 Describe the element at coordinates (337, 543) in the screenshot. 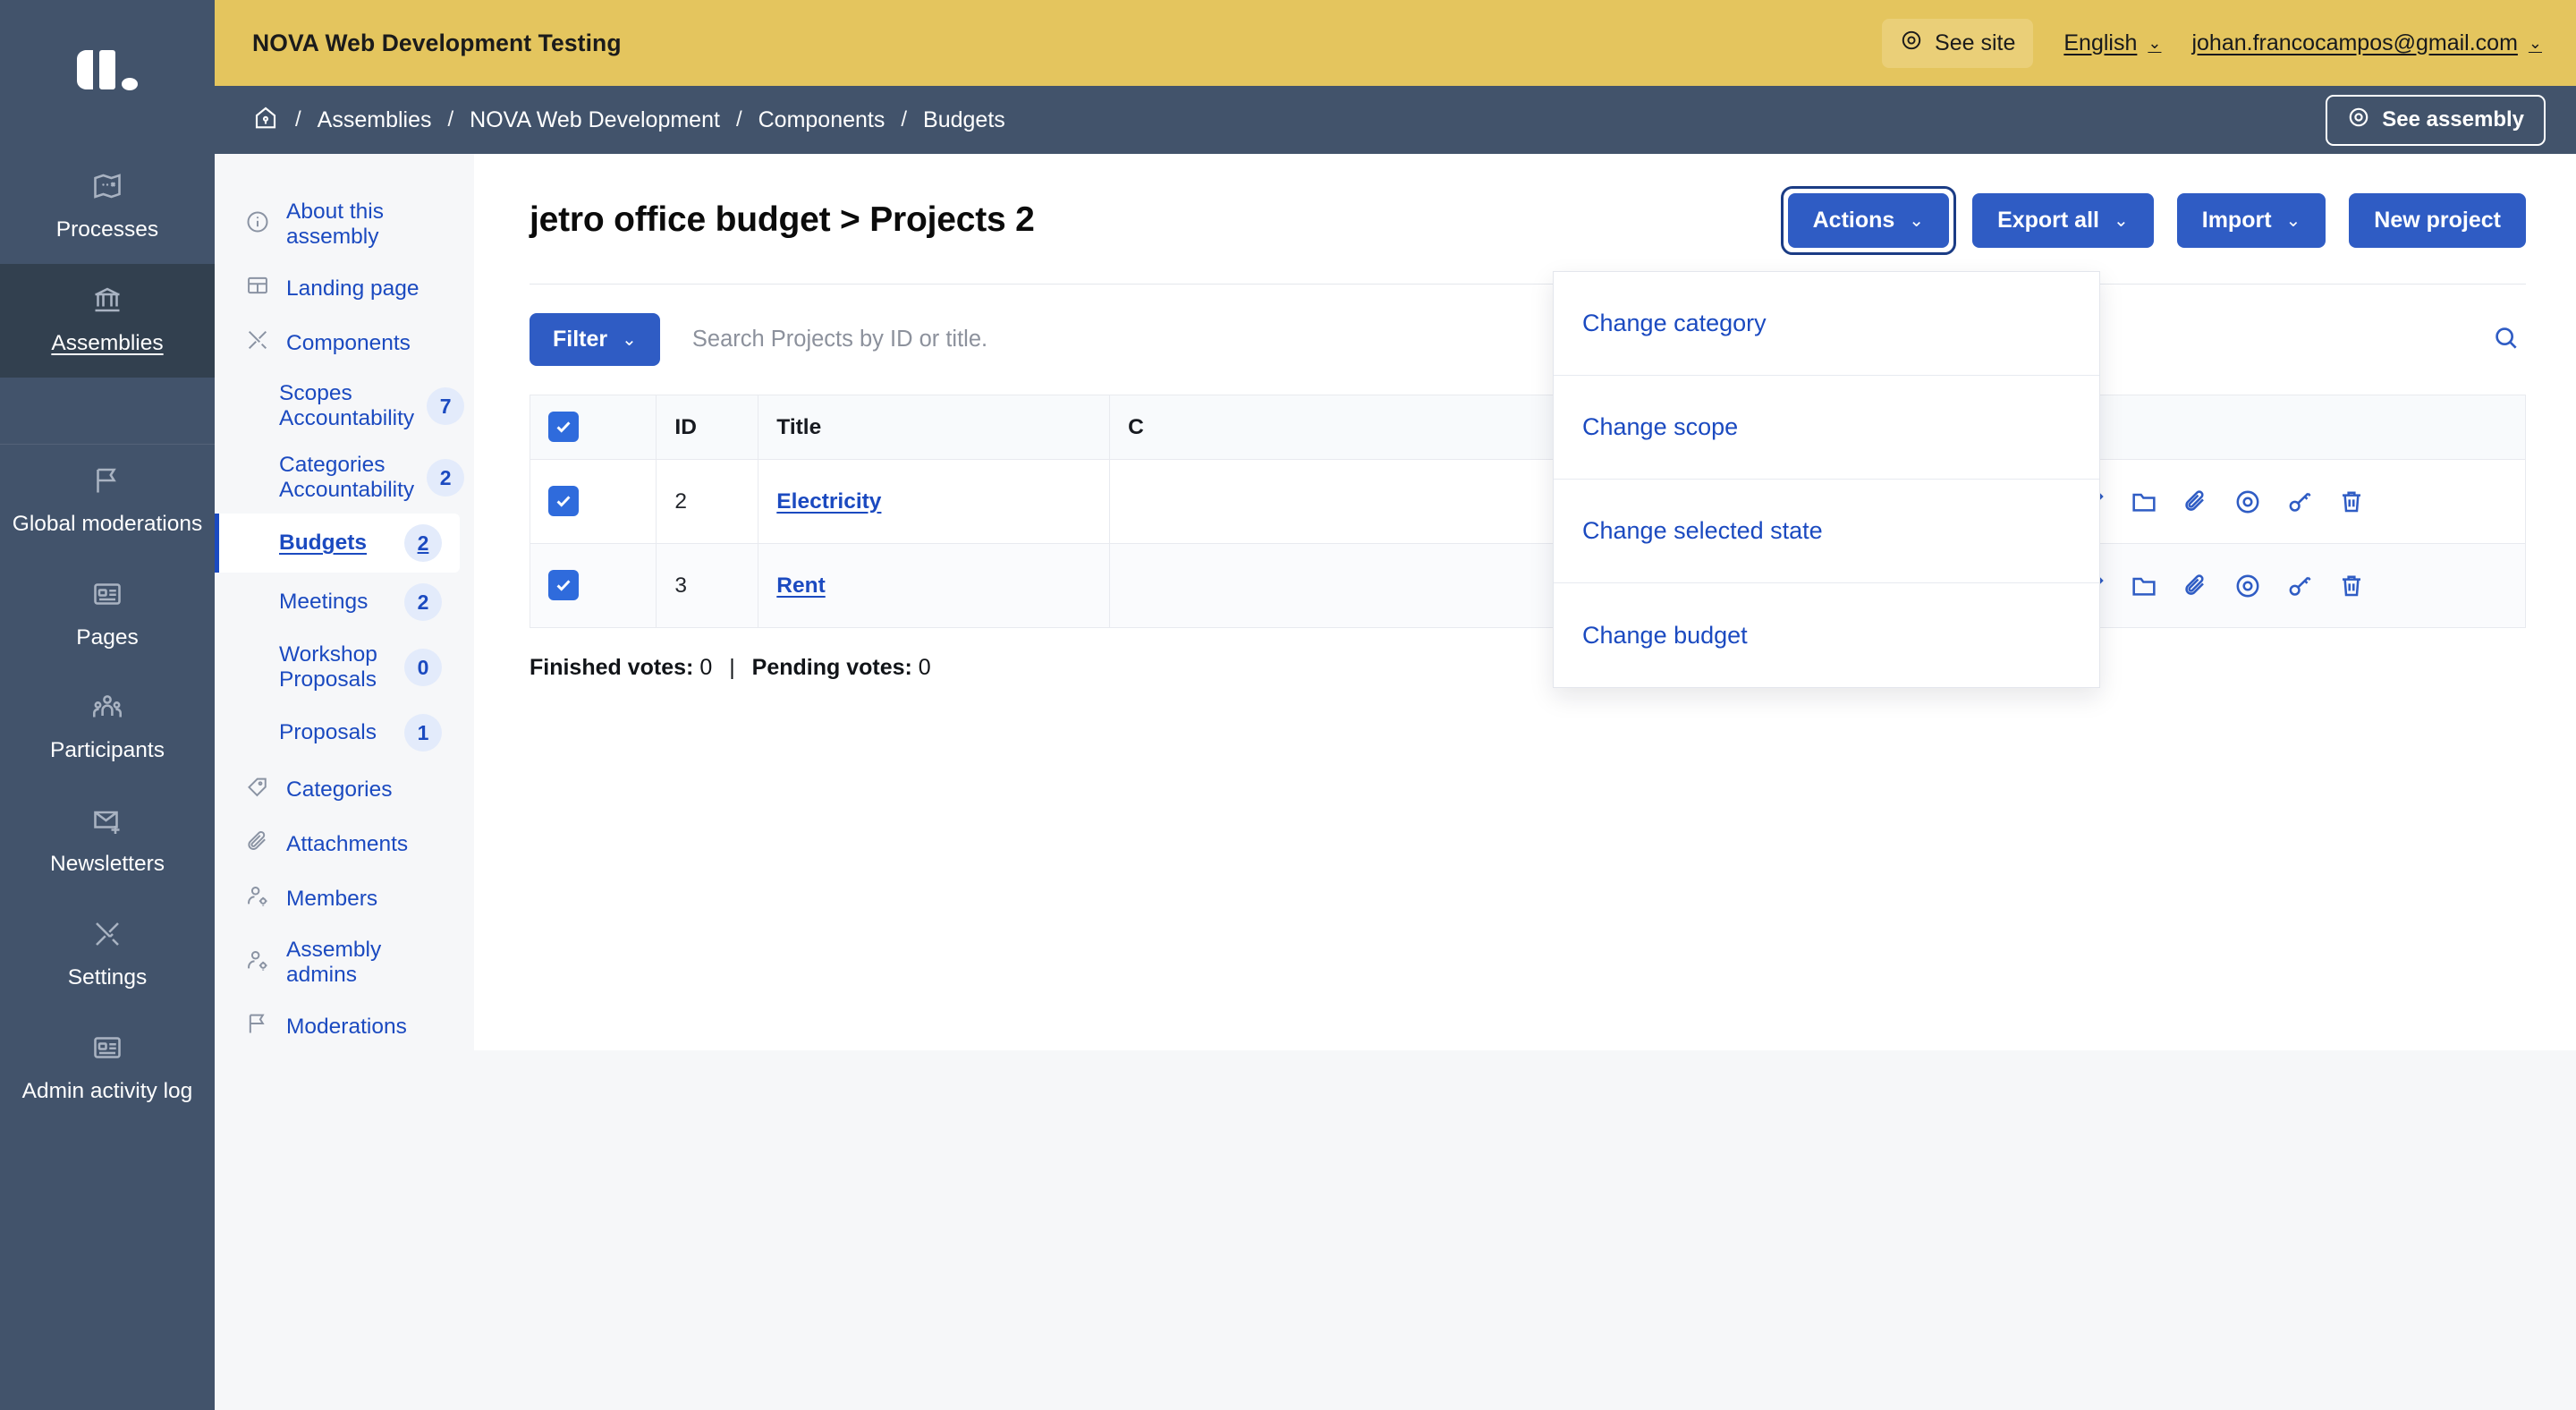

I see `sidebar-item-budgets: Budgets 2` at that location.